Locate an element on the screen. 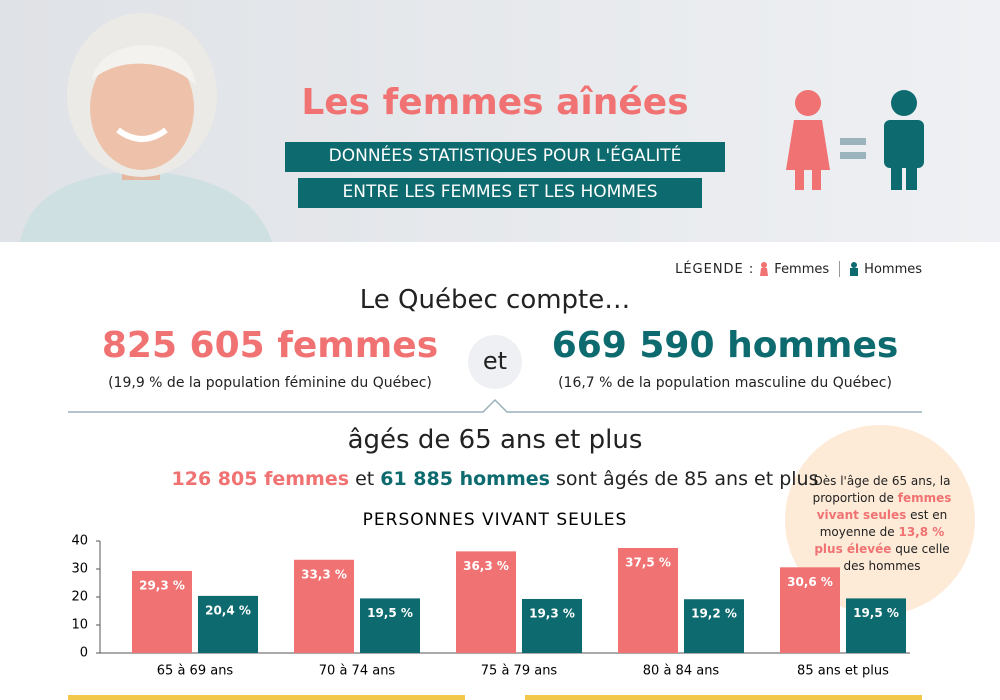  y-tick-label: 30 is located at coordinates (79, 569).